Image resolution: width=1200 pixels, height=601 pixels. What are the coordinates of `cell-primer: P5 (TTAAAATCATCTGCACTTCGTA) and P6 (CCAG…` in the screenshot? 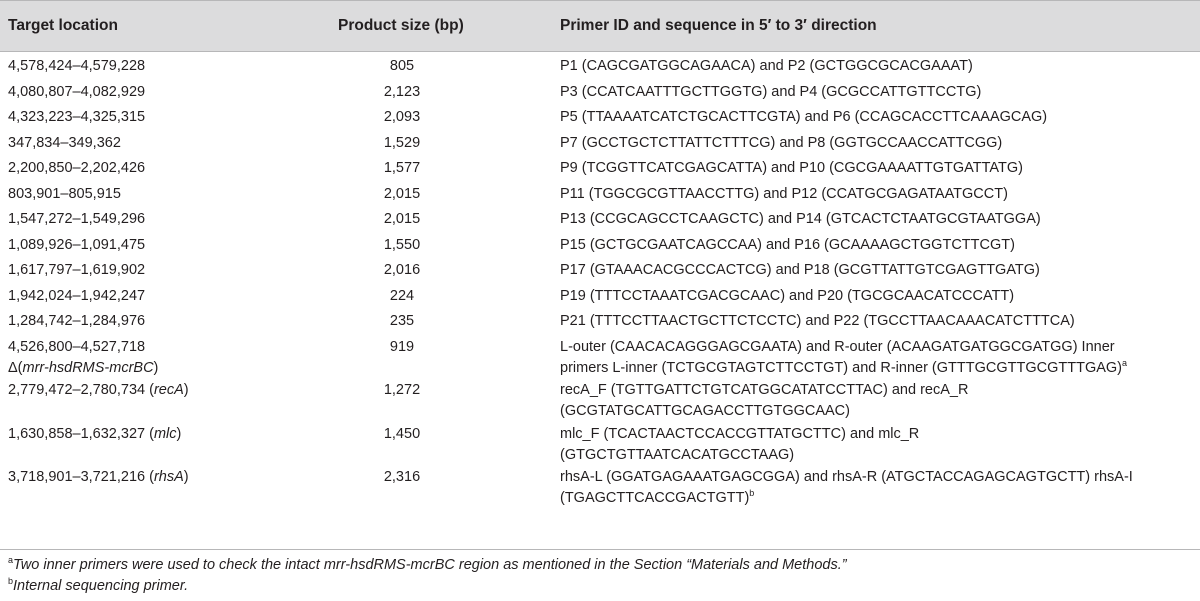 It's located at (877, 117).